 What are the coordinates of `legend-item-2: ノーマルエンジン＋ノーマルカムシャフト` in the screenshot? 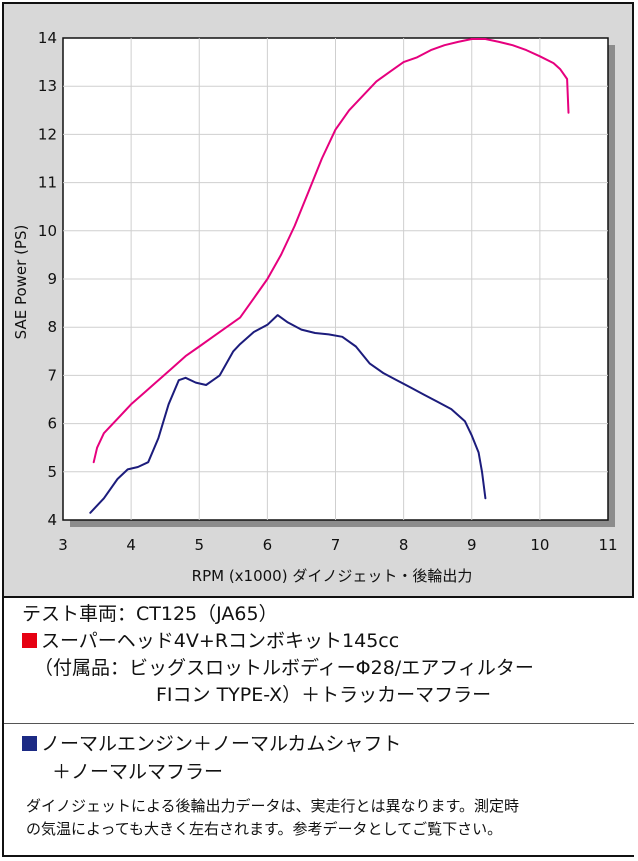 It's located at (211, 744).